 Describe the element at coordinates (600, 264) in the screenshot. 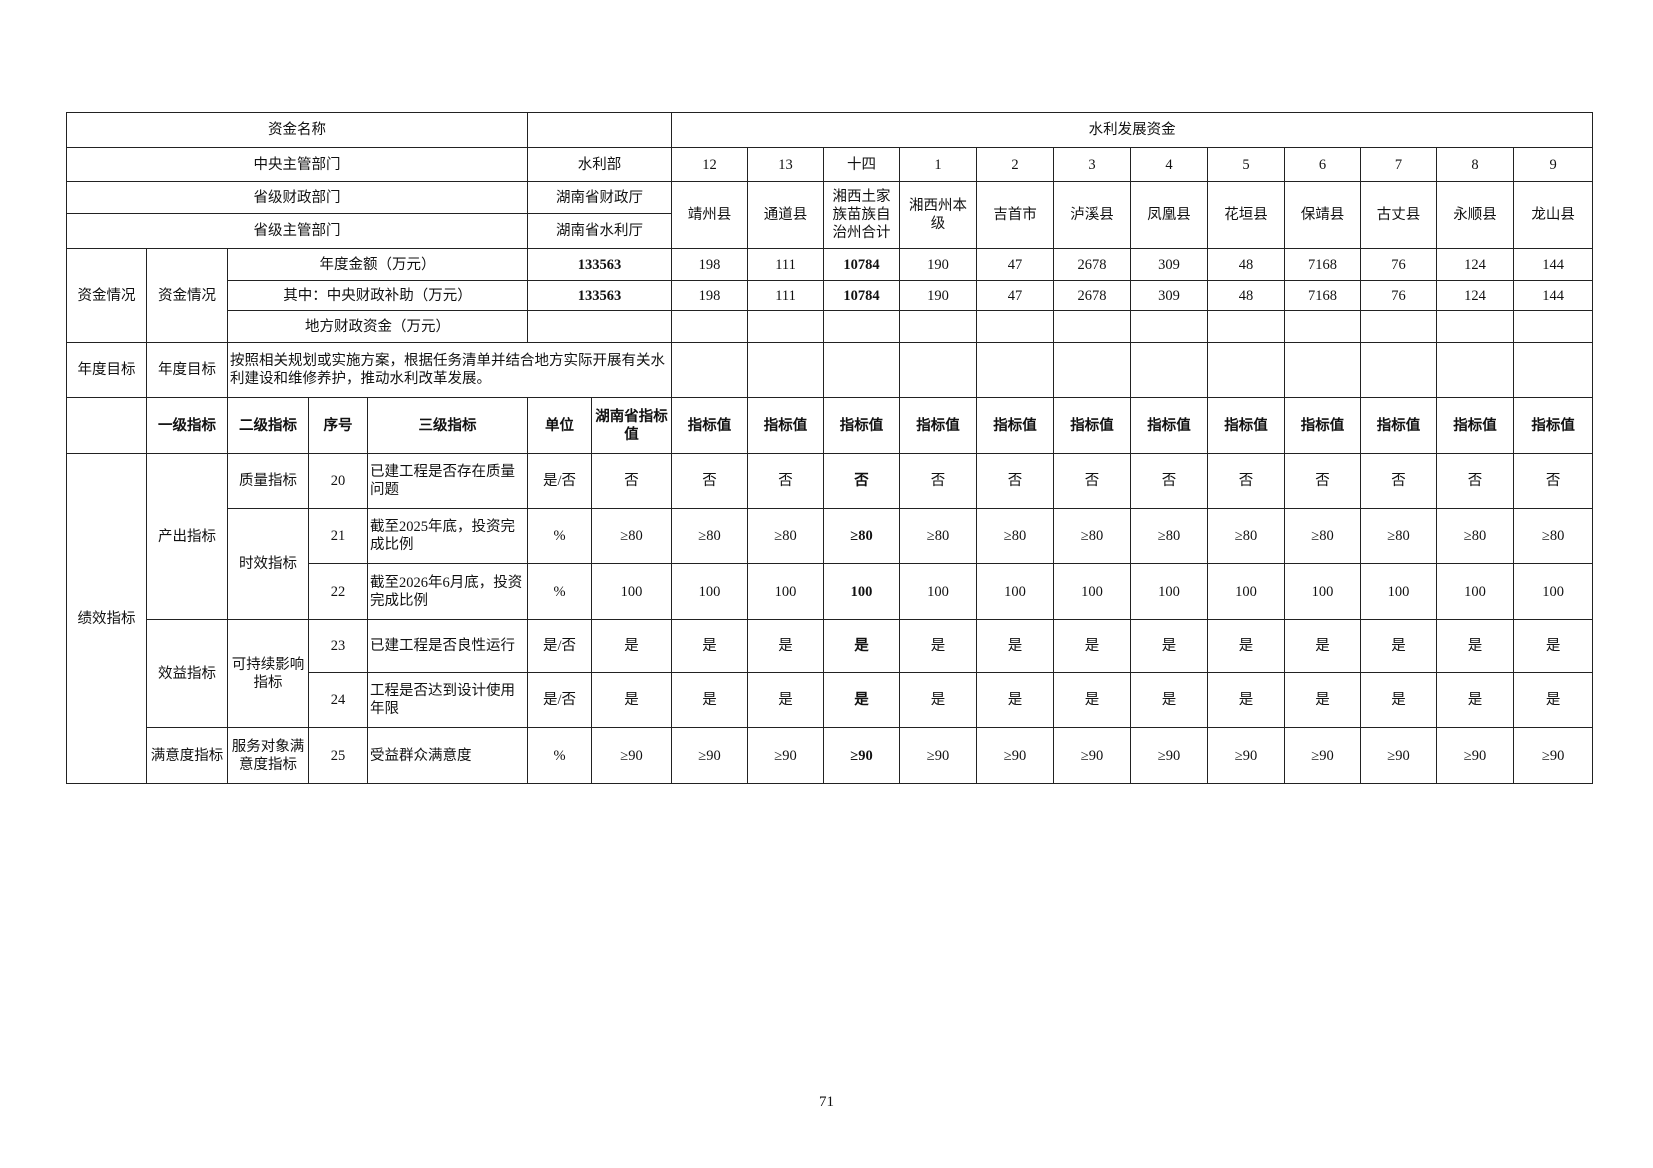

I see `annual-amount-total: 133563` at that location.